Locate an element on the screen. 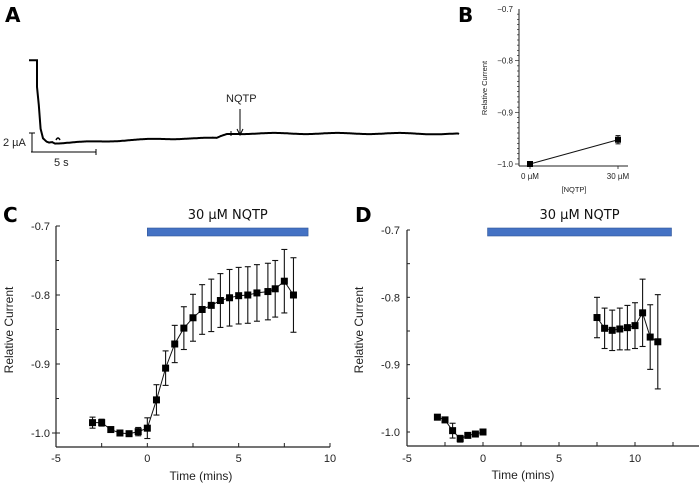 Image resolution: width=699 pixels, height=489 pixels. panel-a-trace: 2 µA 5 s NQTP is located at coordinates (231, 114).